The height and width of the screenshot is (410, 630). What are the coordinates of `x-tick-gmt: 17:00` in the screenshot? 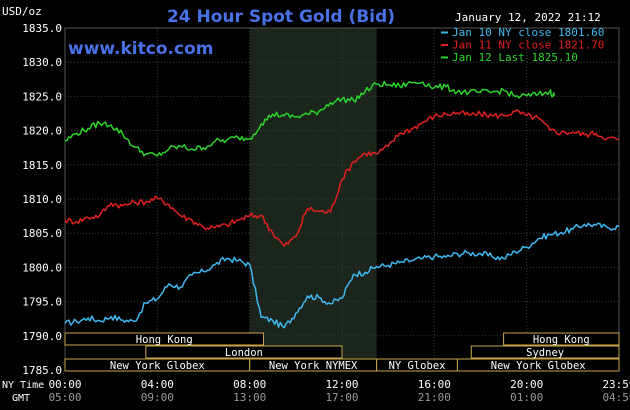 It's located at (341, 397).